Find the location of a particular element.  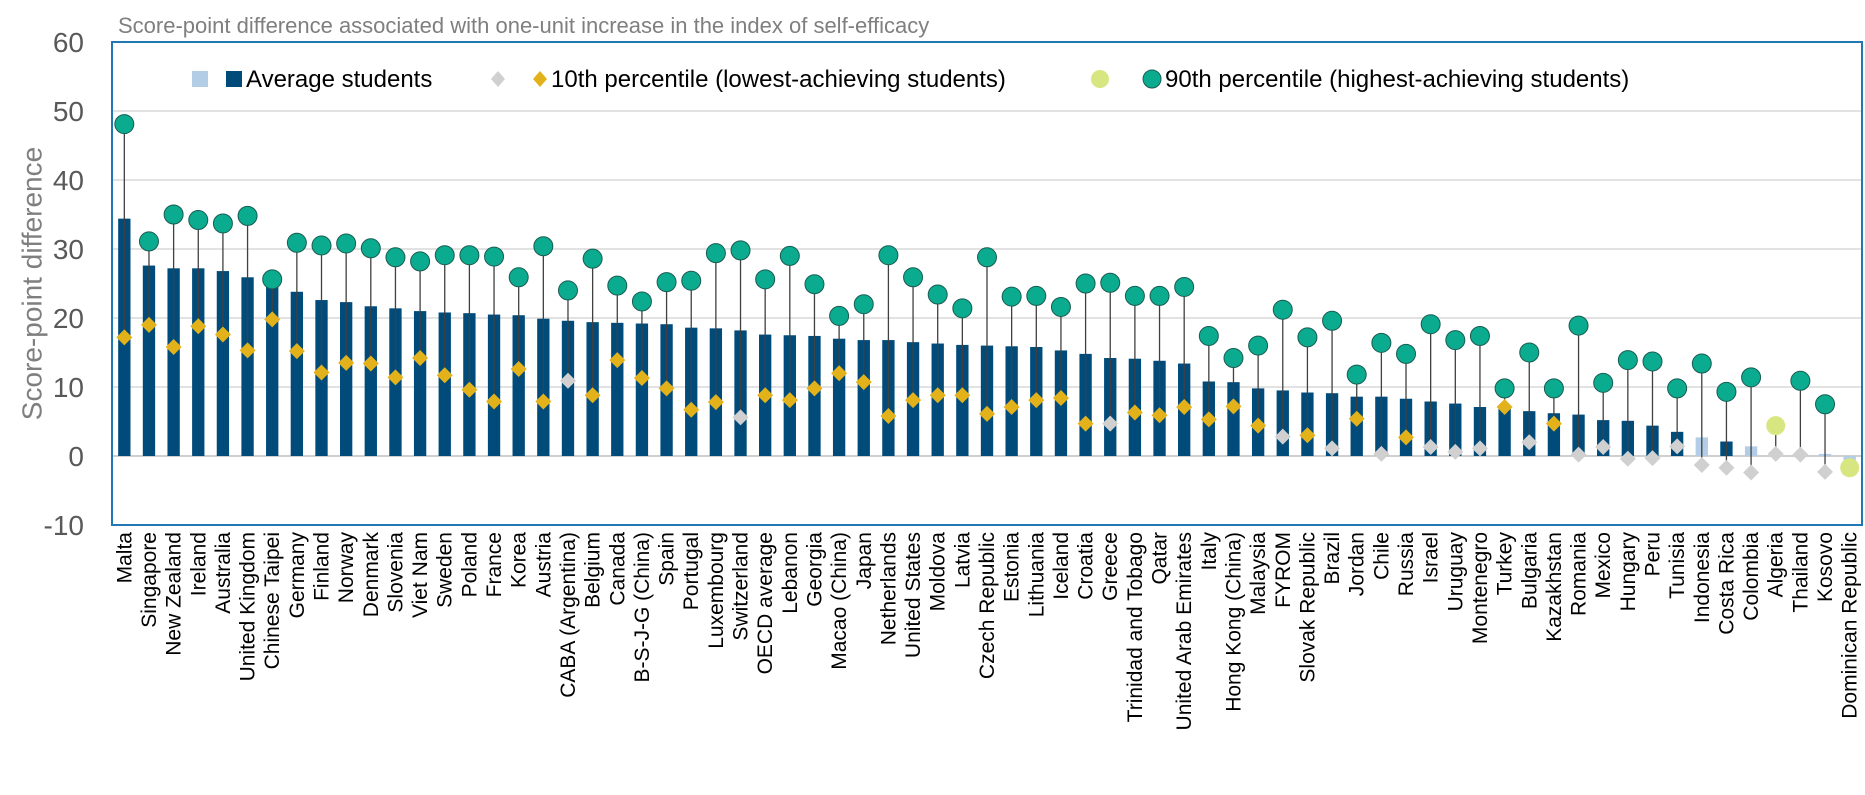

x-tick-label: Denmark is located at coordinates (371, 575).